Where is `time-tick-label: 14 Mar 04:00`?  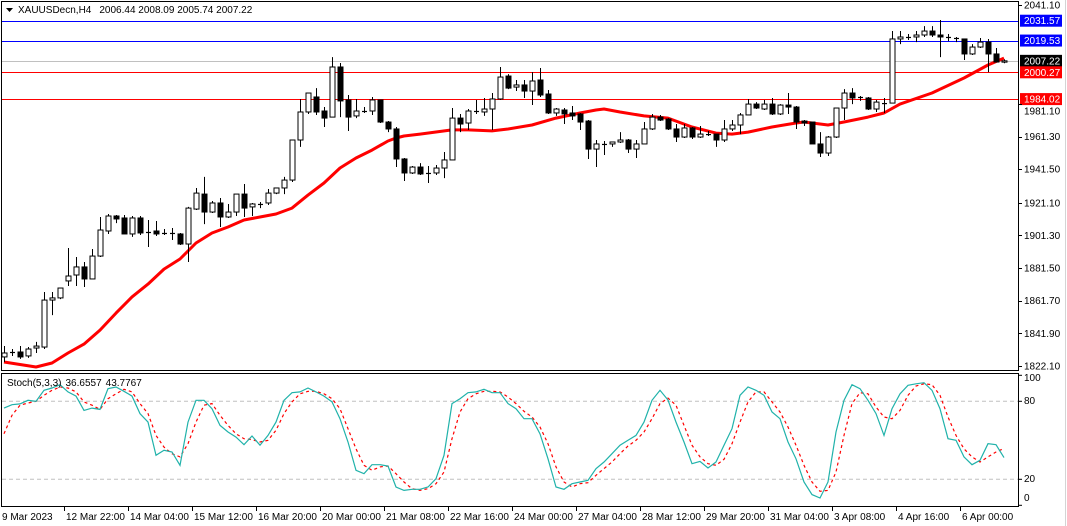 time-tick-label: 14 Mar 04:00 is located at coordinates (159, 517).